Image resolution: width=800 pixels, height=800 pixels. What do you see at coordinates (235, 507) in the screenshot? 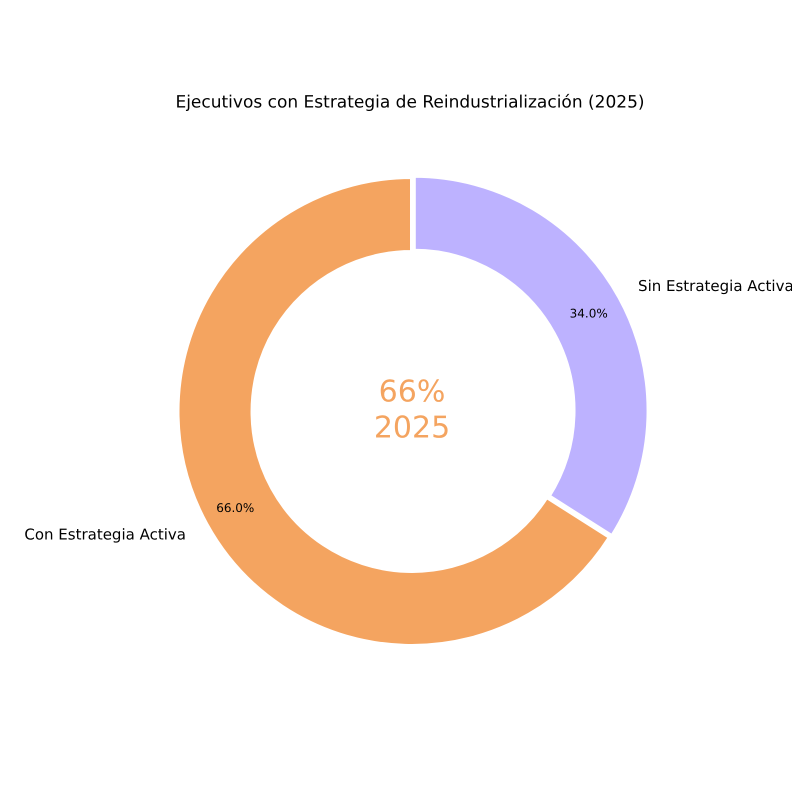
I see `data-label: 66.0%` at bounding box center [235, 507].